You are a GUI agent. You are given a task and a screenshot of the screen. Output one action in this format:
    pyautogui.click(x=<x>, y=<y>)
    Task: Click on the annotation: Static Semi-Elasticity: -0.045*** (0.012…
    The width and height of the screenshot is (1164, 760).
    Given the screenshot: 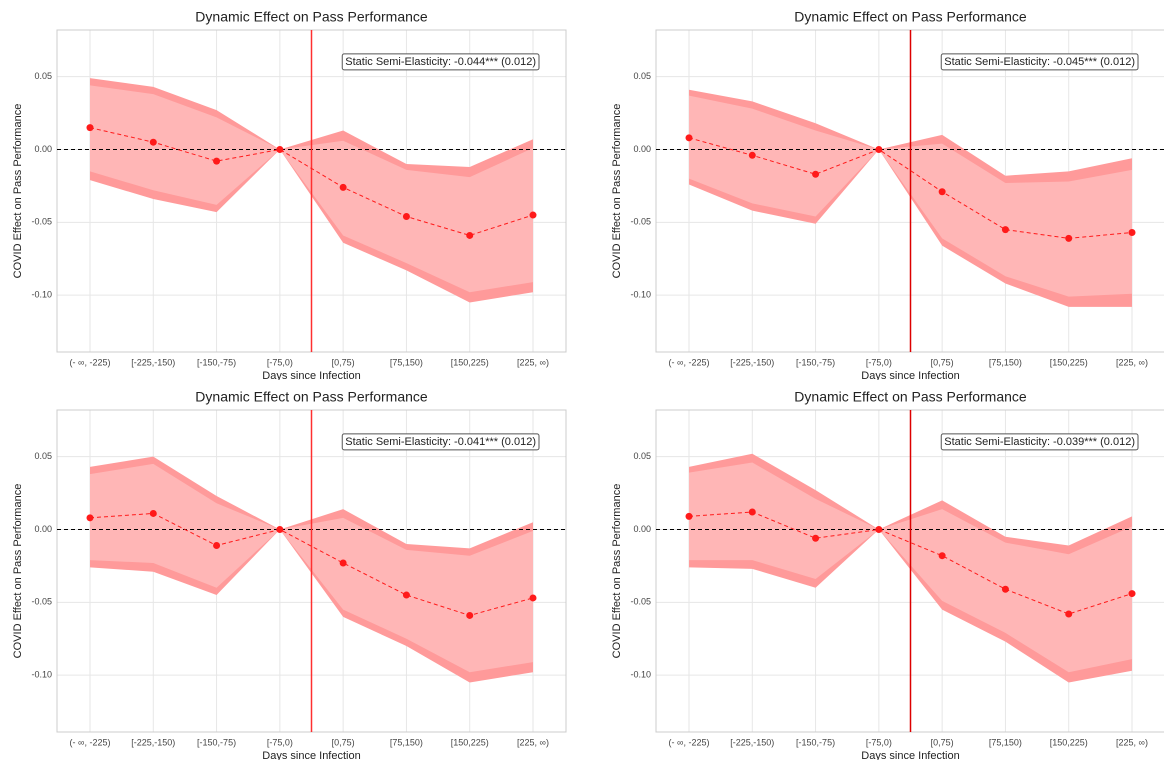 What is the action you would take?
    pyautogui.click(x=1039, y=62)
    